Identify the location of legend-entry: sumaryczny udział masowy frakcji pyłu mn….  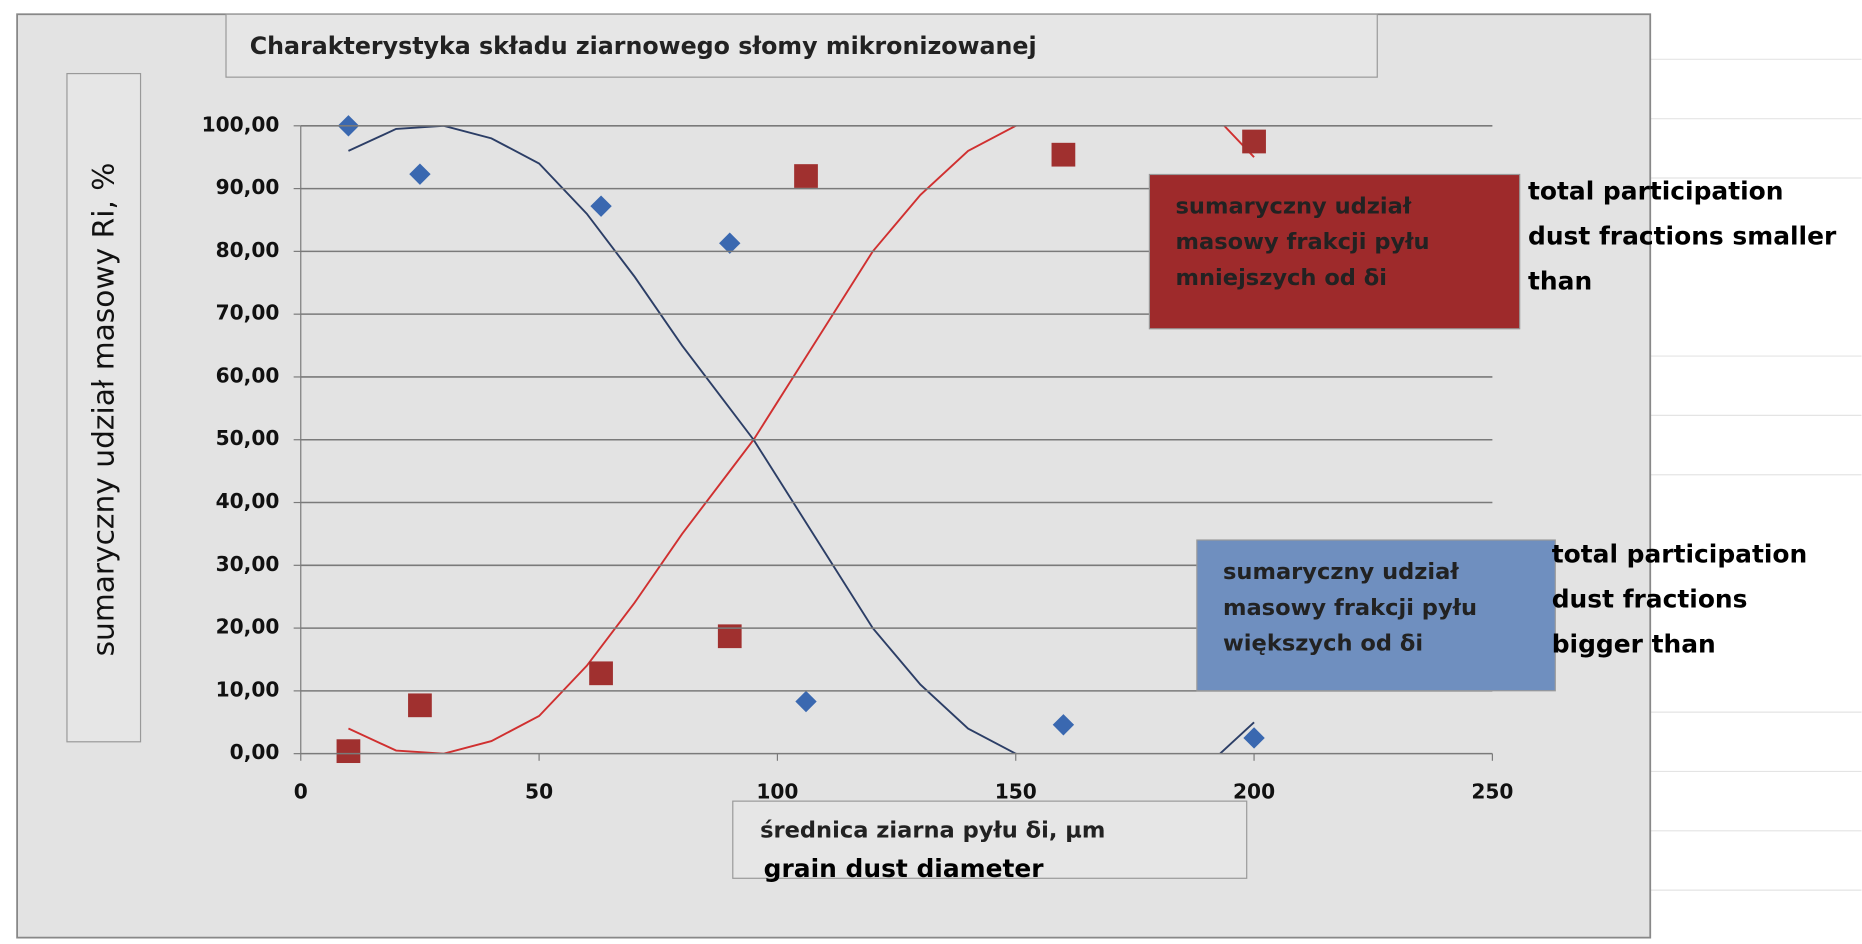
(1302, 242).